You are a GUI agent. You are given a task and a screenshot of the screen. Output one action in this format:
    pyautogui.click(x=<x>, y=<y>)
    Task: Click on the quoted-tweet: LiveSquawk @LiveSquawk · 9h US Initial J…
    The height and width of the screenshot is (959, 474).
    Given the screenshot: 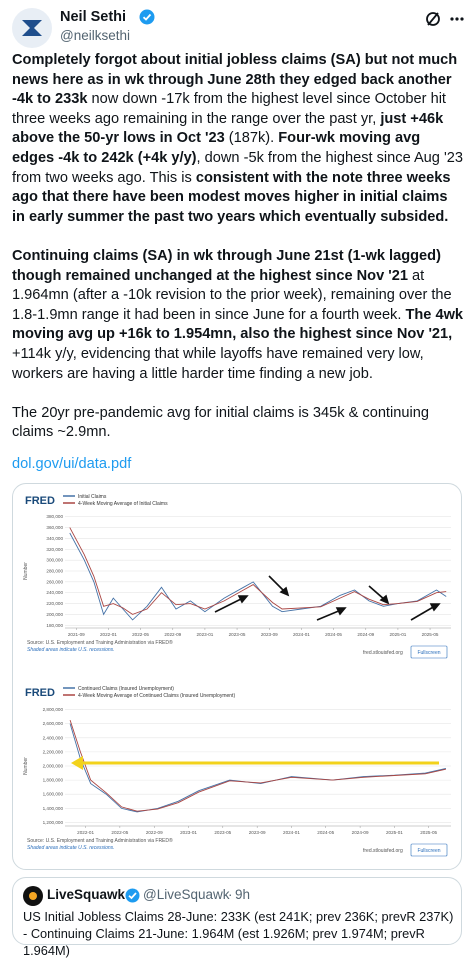 What is the action you would take?
    pyautogui.click(x=237, y=917)
    